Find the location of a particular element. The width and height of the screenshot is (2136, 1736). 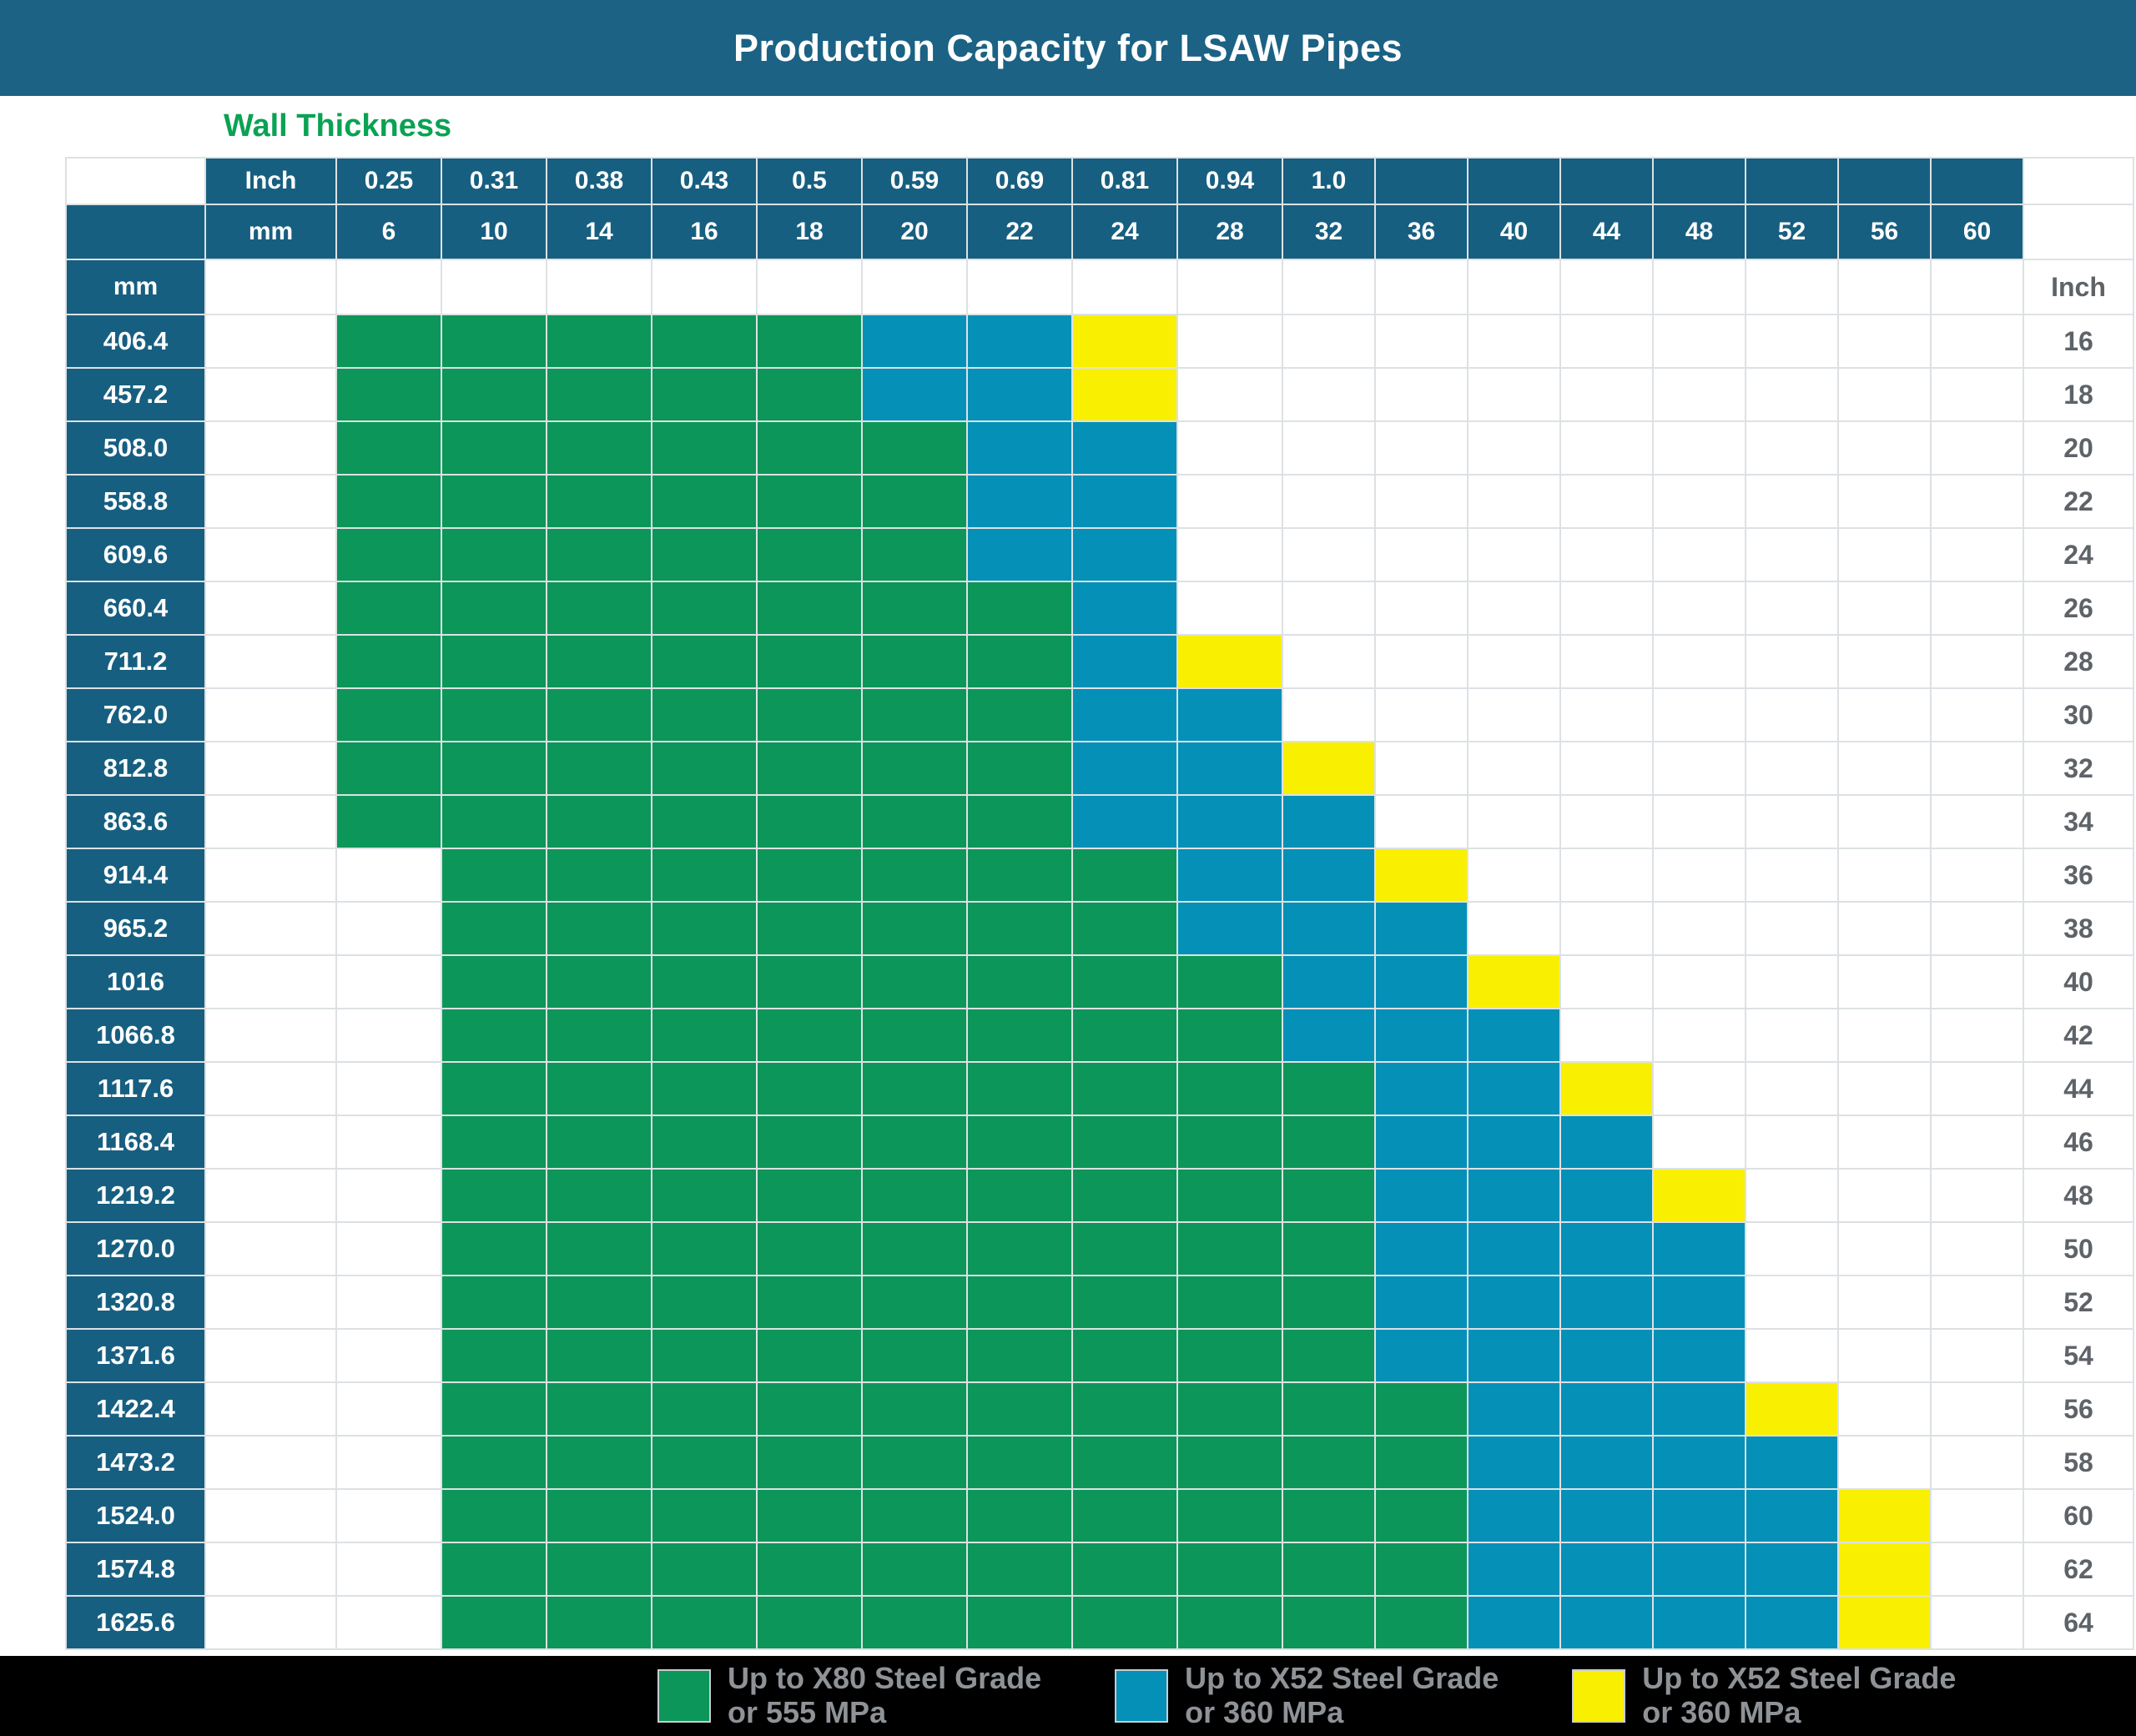

row-label-mm: 1574.8 is located at coordinates (135, 1569).